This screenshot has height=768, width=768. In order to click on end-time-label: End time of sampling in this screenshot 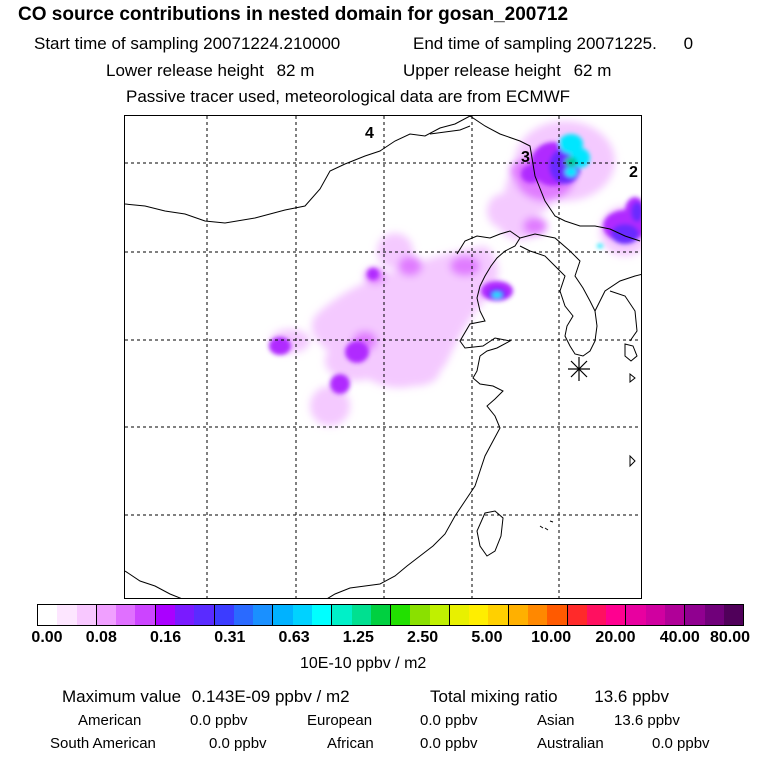, I will do `click(492, 43)`.